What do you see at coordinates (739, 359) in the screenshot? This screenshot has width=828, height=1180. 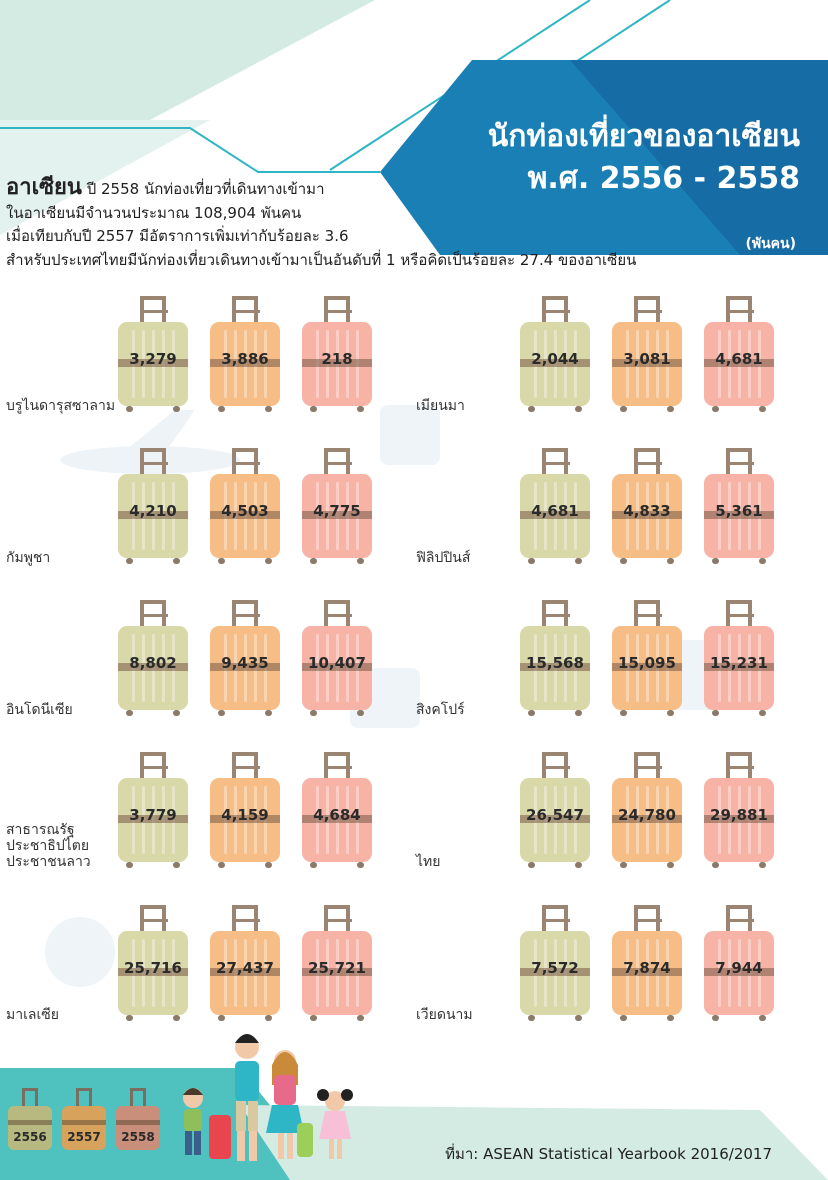 I see `data-label: 4,681` at bounding box center [739, 359].